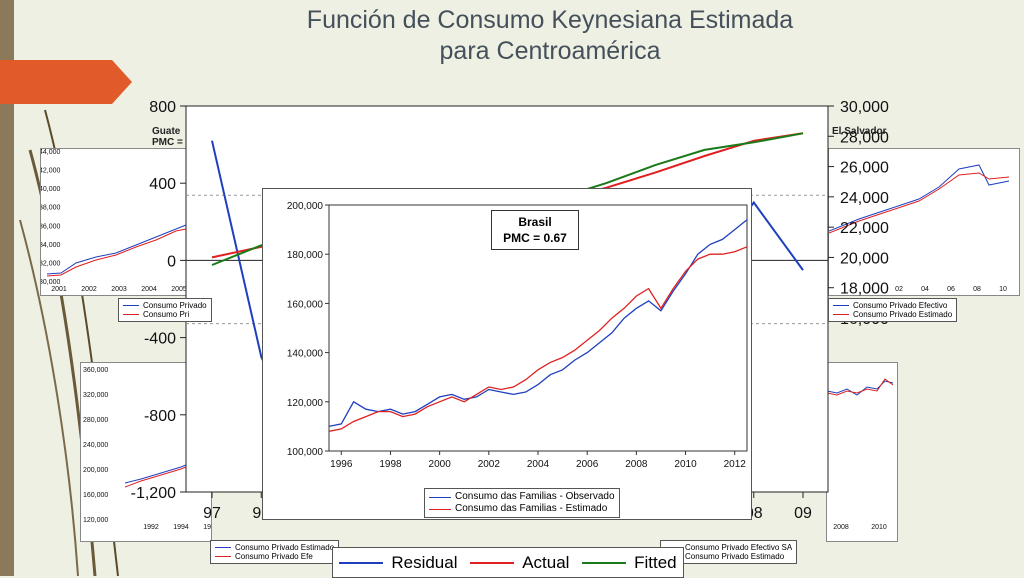 The width and height of the screenshot is (1024, 578). I want to click on brasil-x-tick-label: 2010, so click(685, 464).